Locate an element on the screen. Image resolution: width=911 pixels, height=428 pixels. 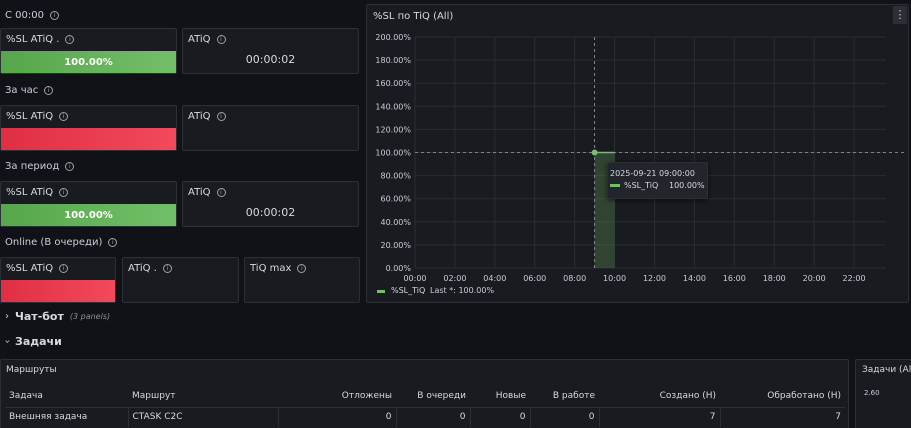
cell-deferred: 0 is located at coordinates (337, 416).